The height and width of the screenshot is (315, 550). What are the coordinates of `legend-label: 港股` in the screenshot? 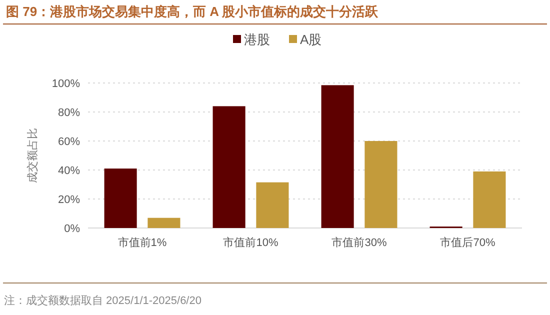 It's located at (257, 39).